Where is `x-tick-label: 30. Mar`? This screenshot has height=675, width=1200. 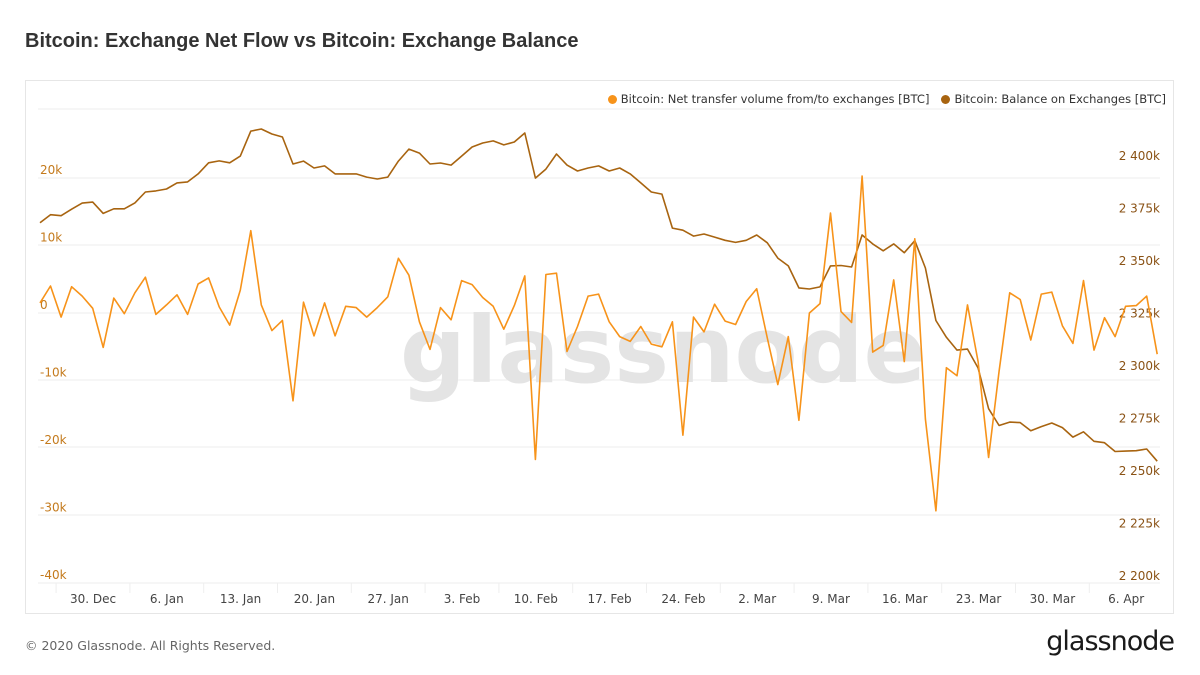 x-tick-label: 30. Mar is located at coordinates (1053, 599).